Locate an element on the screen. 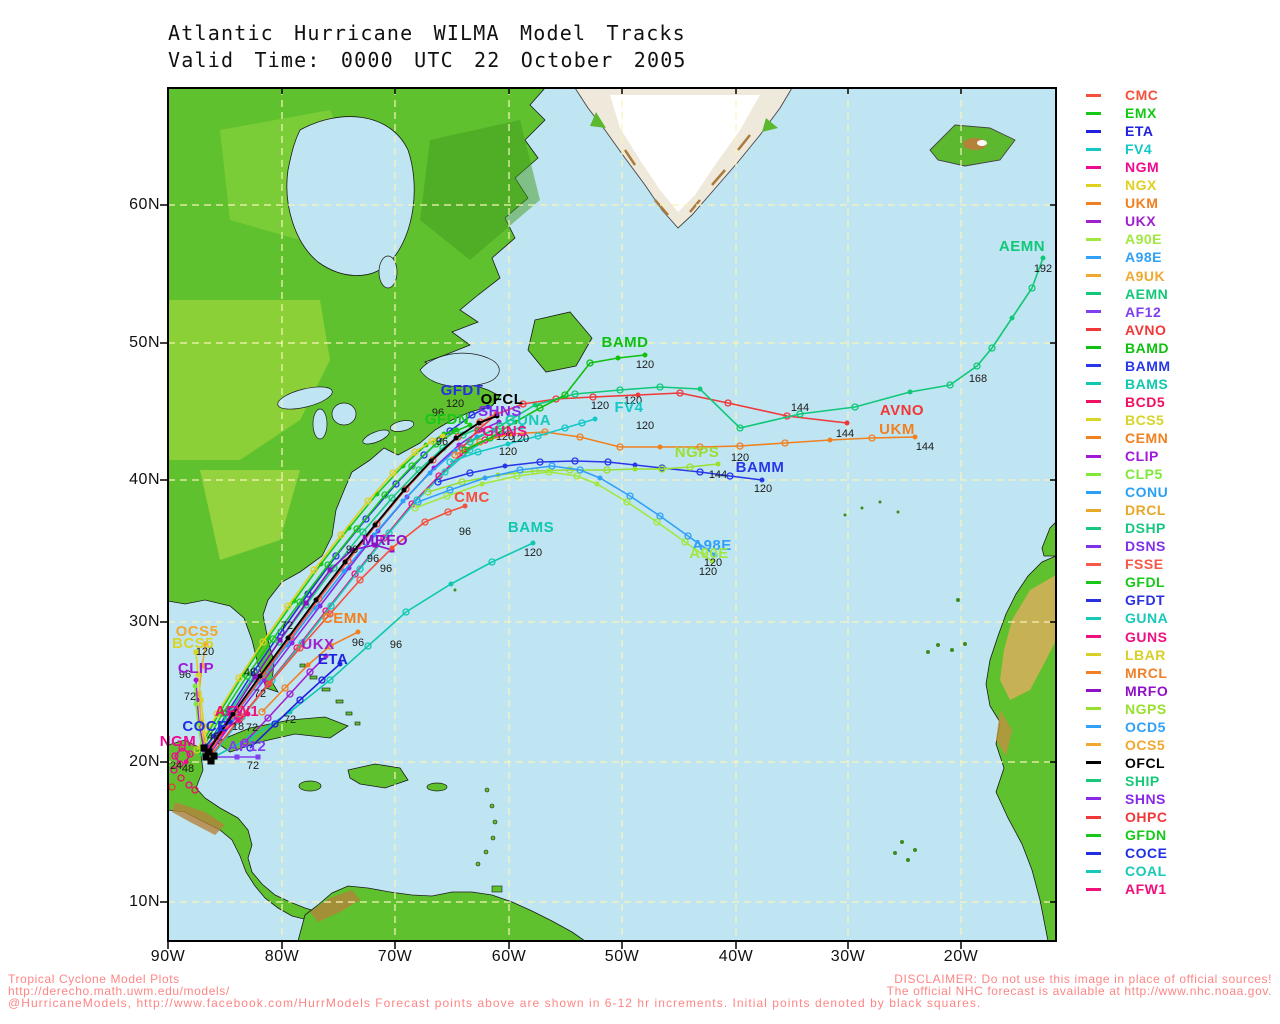  legend-label: BAMM is located at coordinates (1148, 365).